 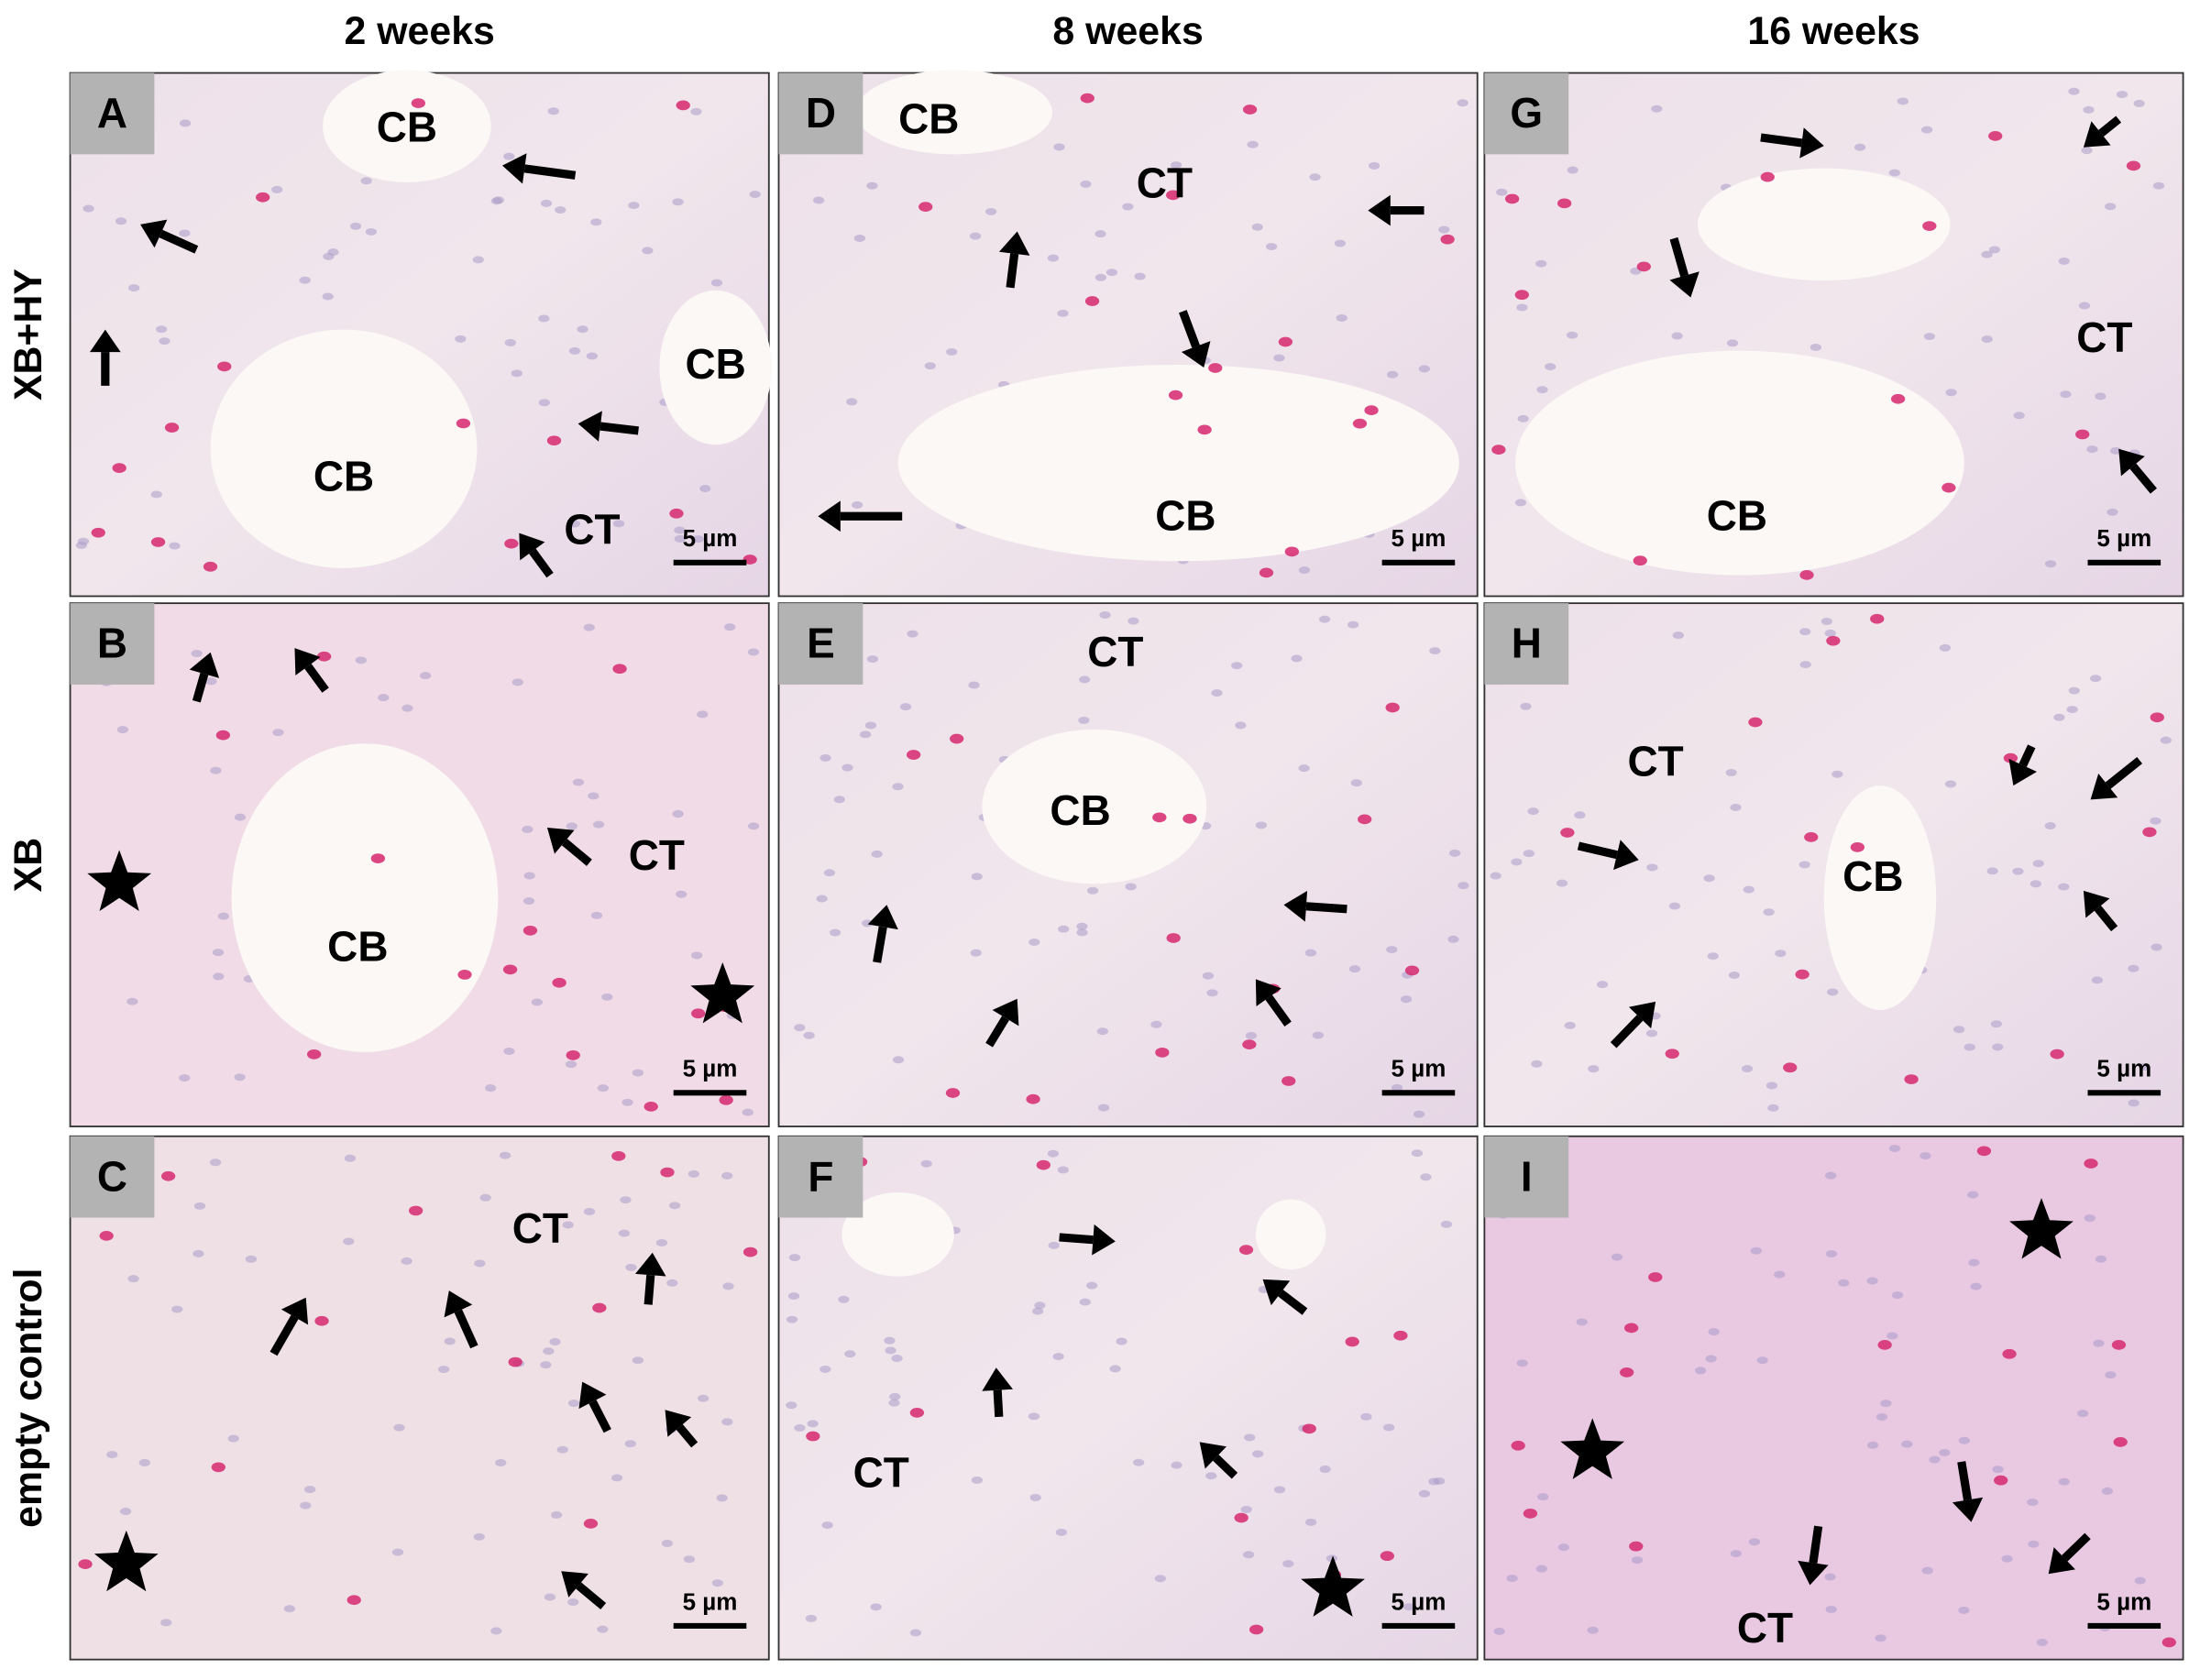 What do you see at coordinates (821, 644) in the screenshot?
I see `panel-letter-box` at bounding box center [821, 644].